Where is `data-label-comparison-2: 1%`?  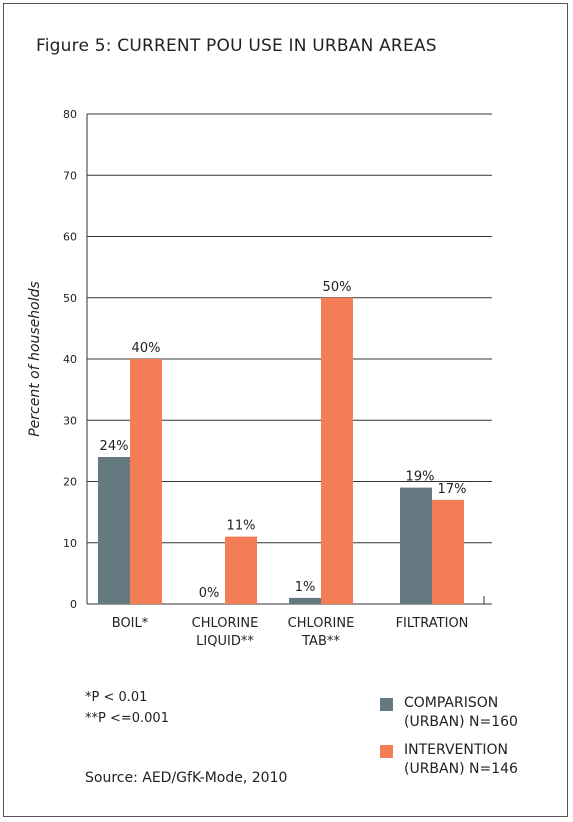 data-label-comparison-2: 1% is located at coordinates (305, 587).